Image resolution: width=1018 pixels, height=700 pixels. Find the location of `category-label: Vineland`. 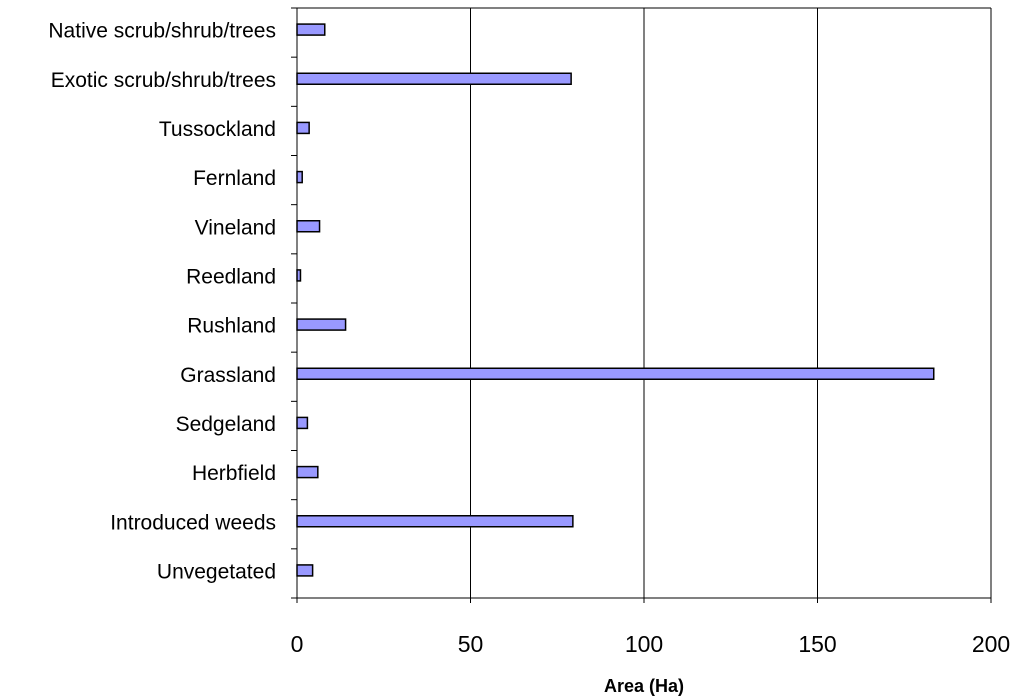

category-label: Vineland is located at coordinates (235, 227).